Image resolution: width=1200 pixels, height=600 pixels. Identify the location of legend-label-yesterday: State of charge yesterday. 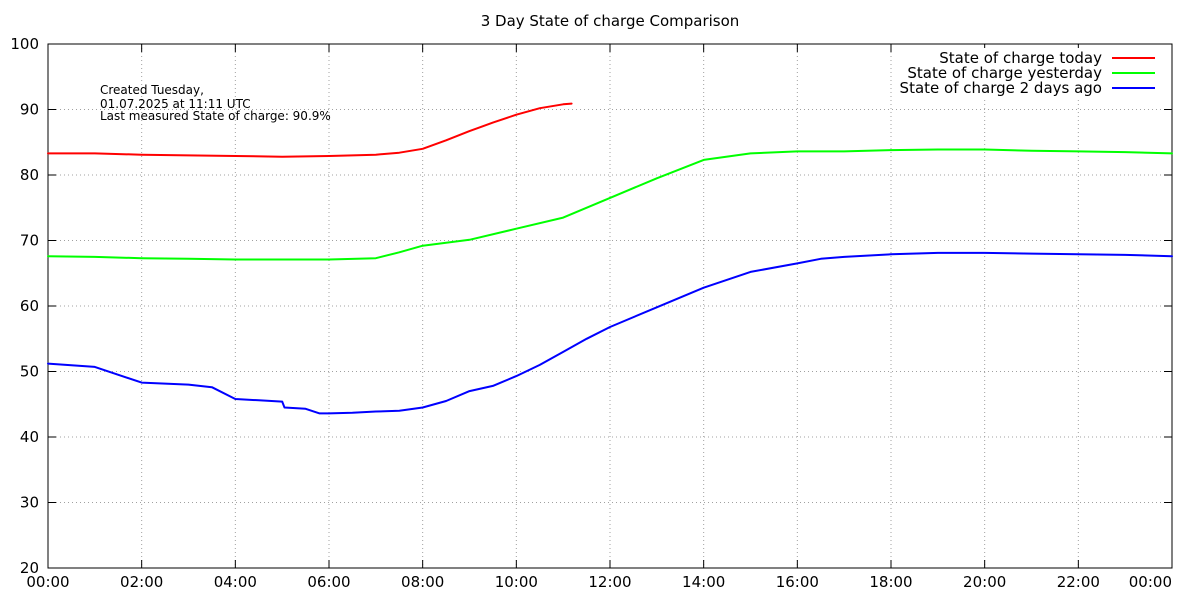
(1004, 73).